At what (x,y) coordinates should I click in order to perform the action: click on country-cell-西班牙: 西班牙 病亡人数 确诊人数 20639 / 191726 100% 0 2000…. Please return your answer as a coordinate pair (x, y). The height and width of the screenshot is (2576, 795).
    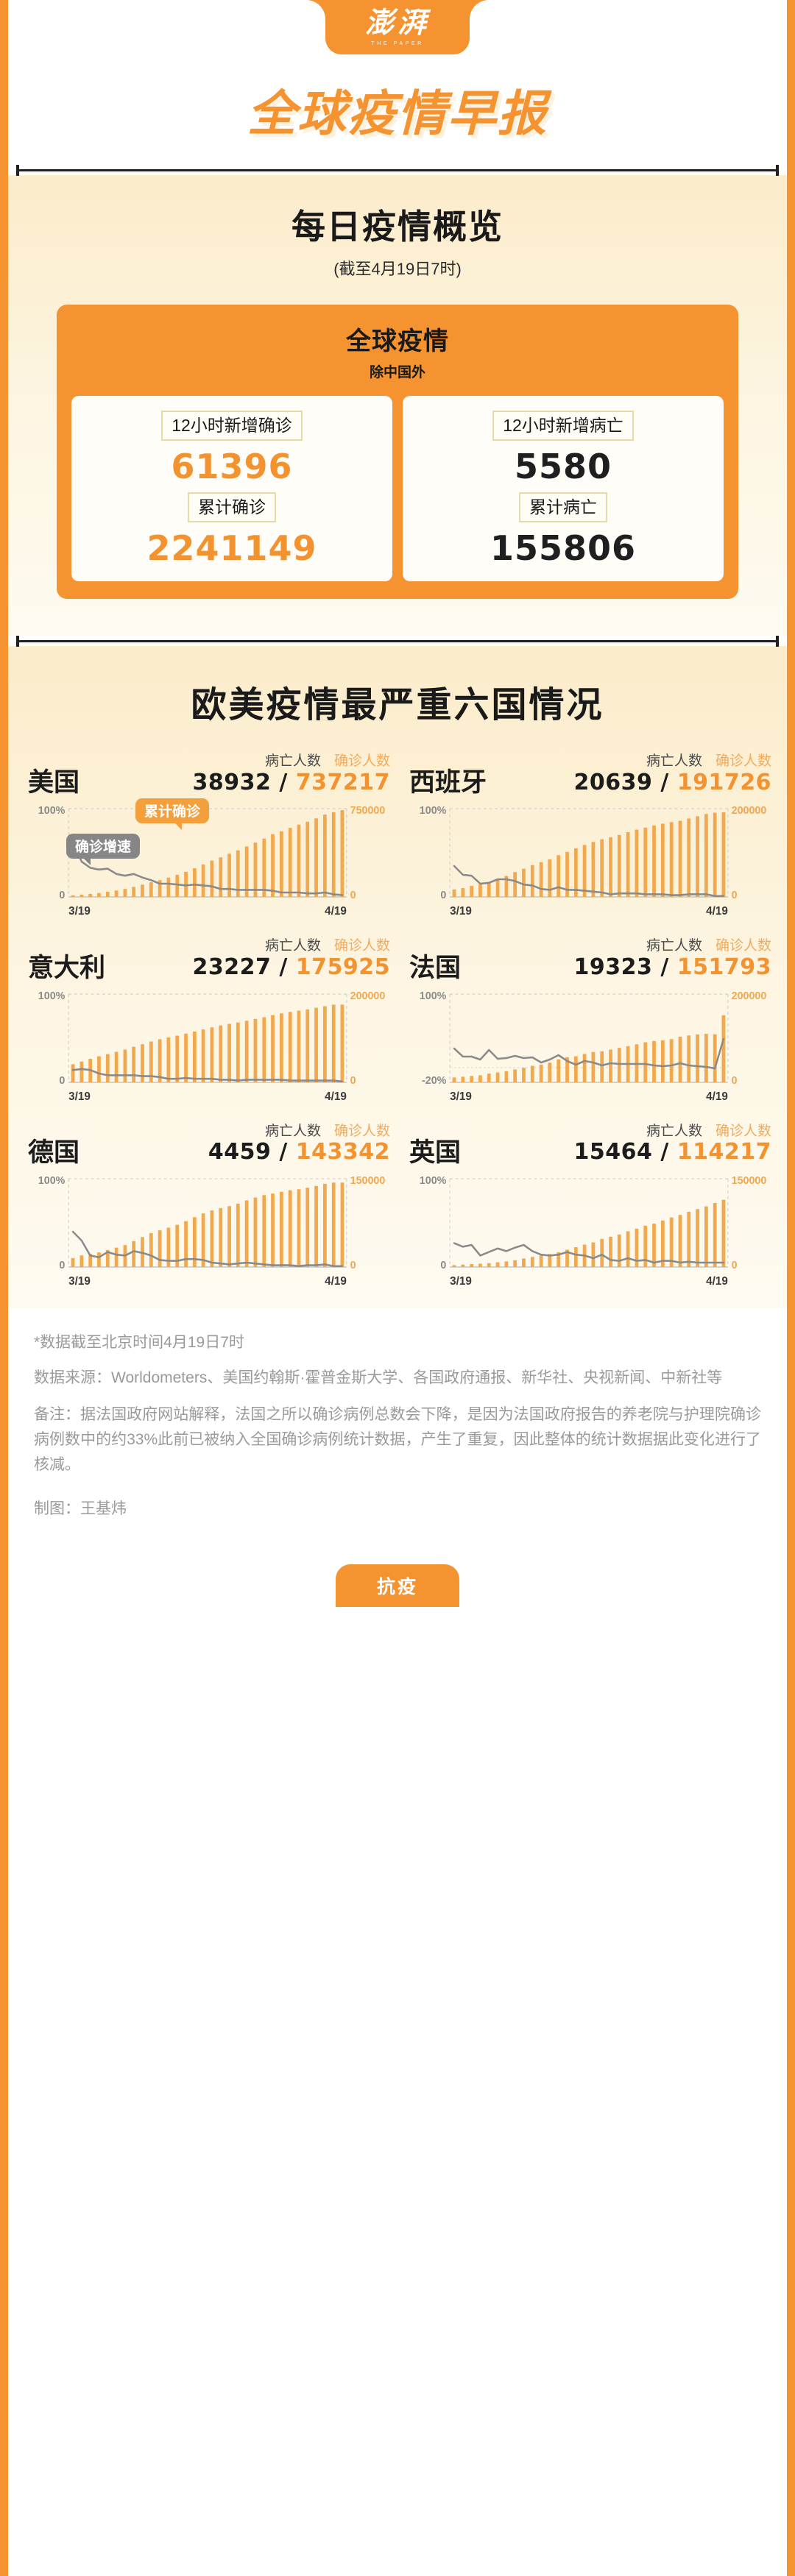
    Looking at the image, I should click on (588, 838).